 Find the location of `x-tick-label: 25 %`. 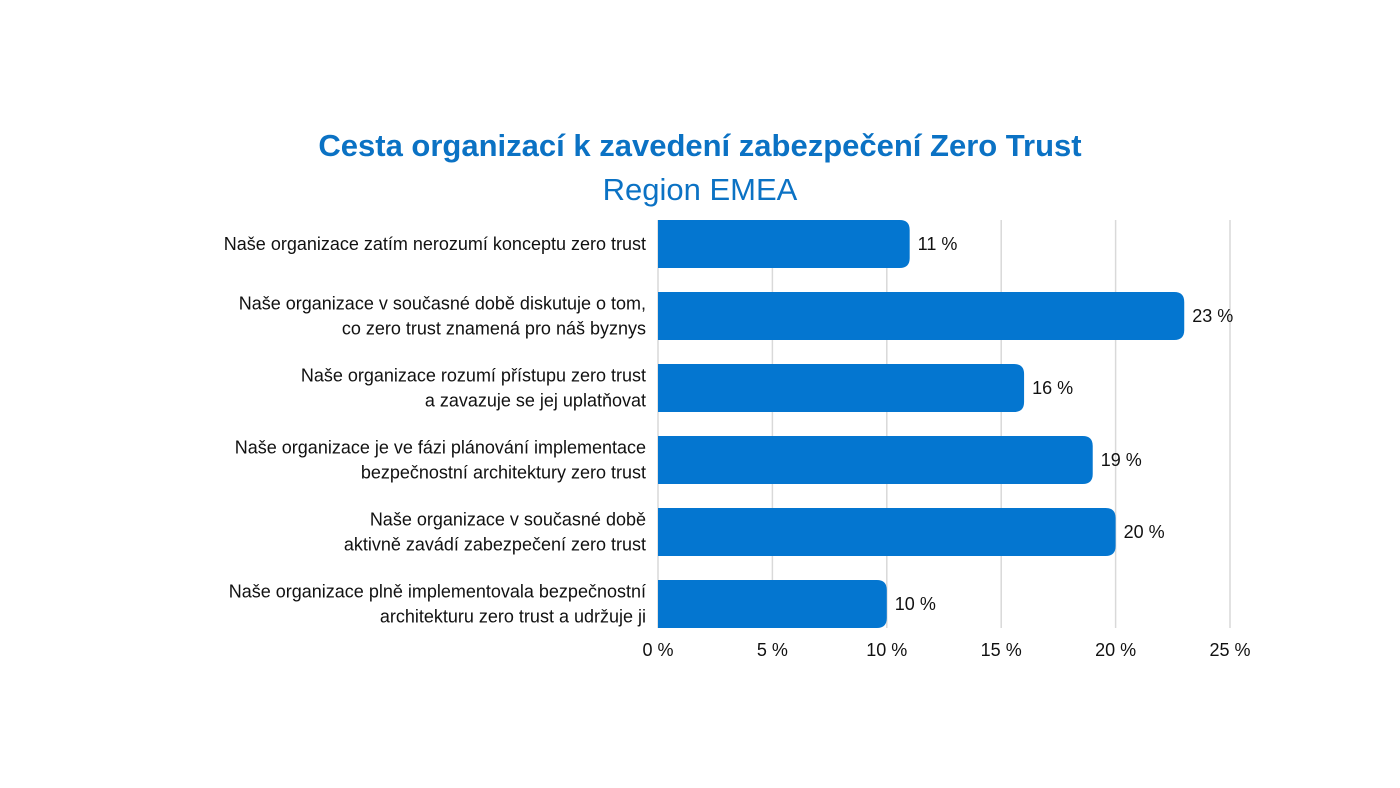

x-tick-label: 25 % is located at coordinates (1229, 650).